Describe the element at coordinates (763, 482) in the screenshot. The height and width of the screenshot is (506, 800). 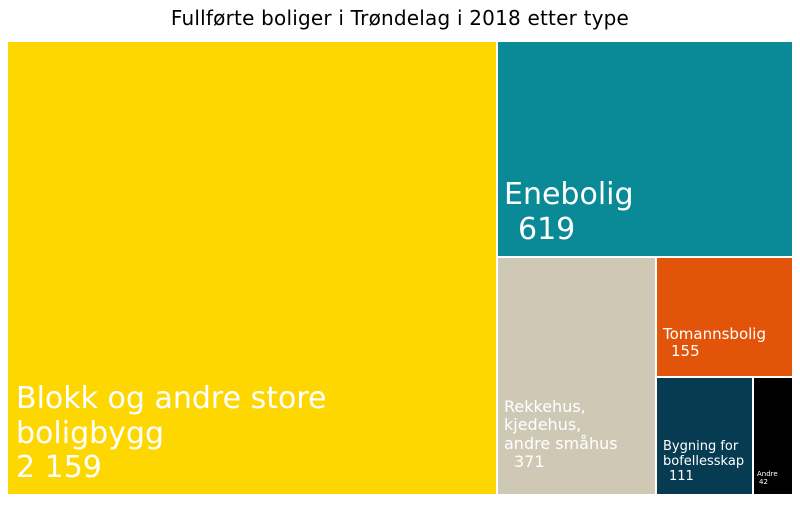
I see `tile-value-label: 42` at that location.